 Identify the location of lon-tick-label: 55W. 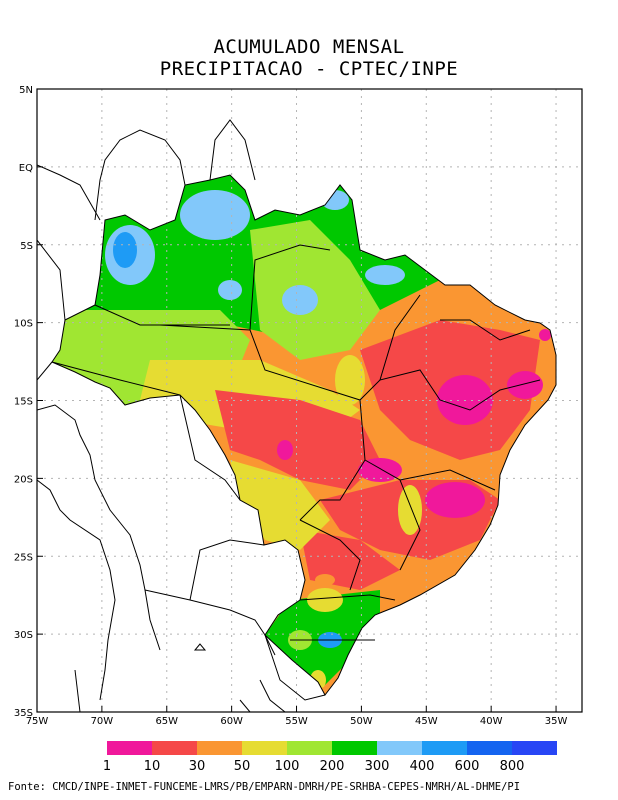
(296, 721).